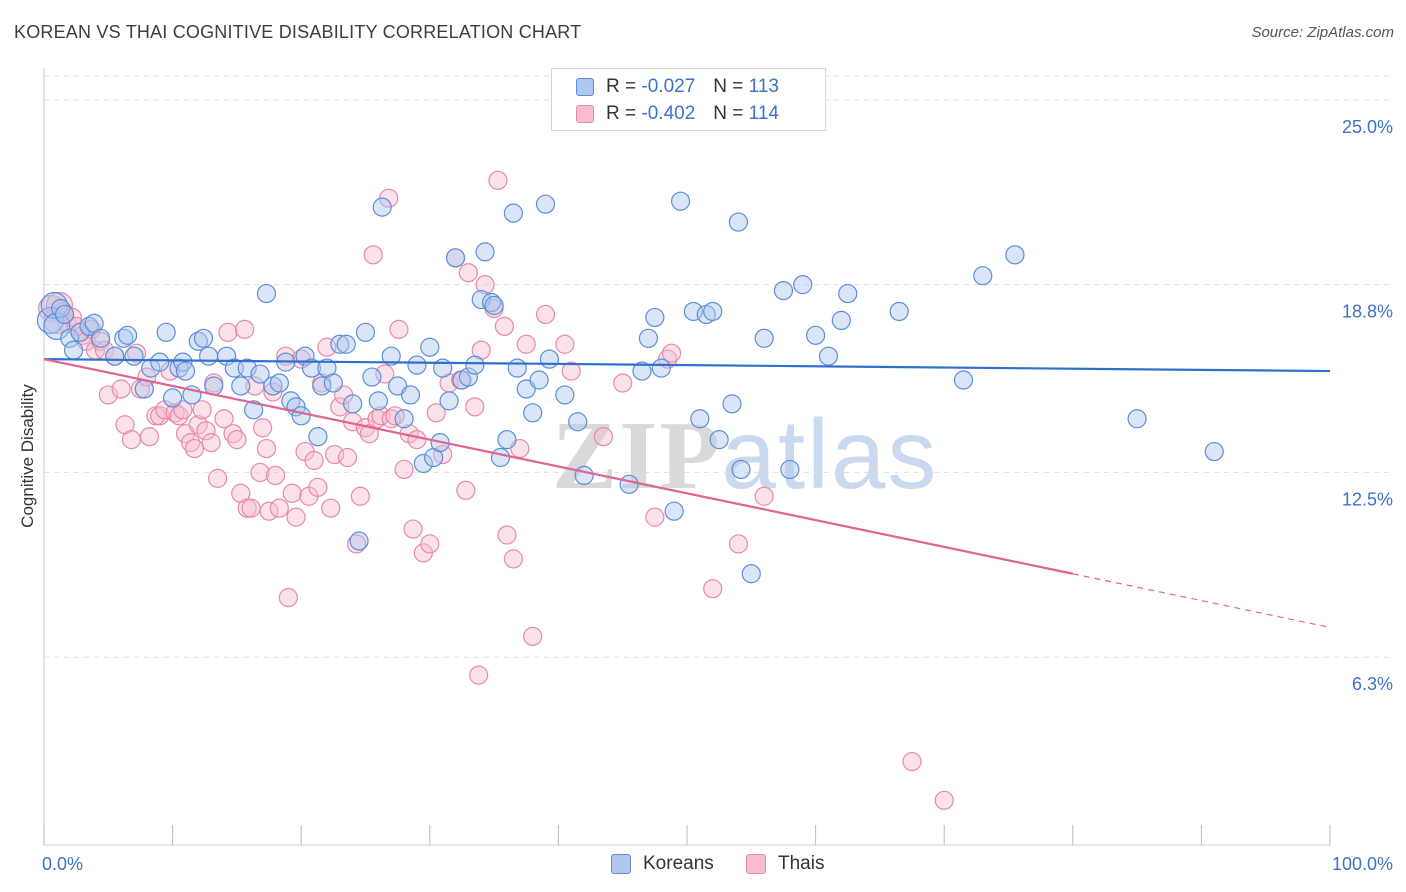  What do you see at coordinates (763, 86) in the screenshot?
I see `koreans-n-value: 113` at bounding box center [763, 86].